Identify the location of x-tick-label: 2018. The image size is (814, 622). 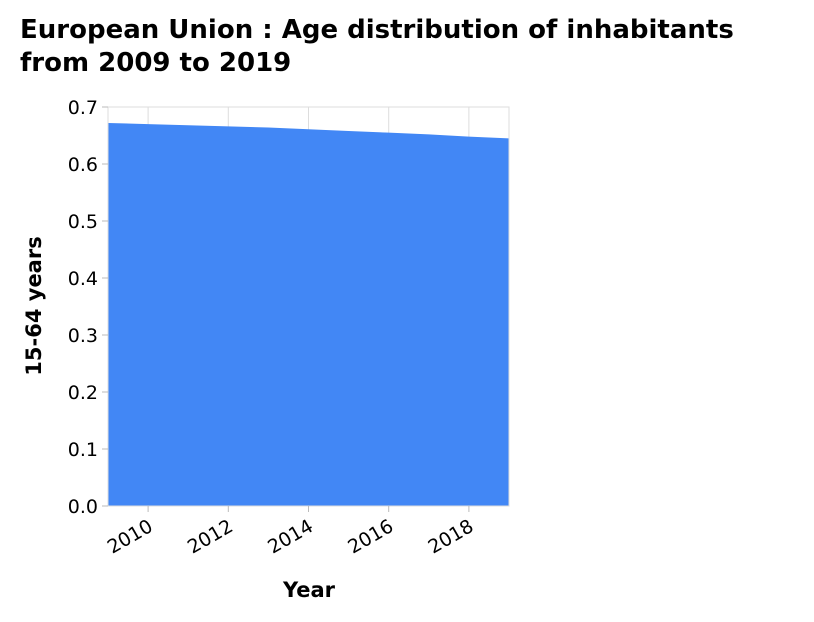
(451, 536).